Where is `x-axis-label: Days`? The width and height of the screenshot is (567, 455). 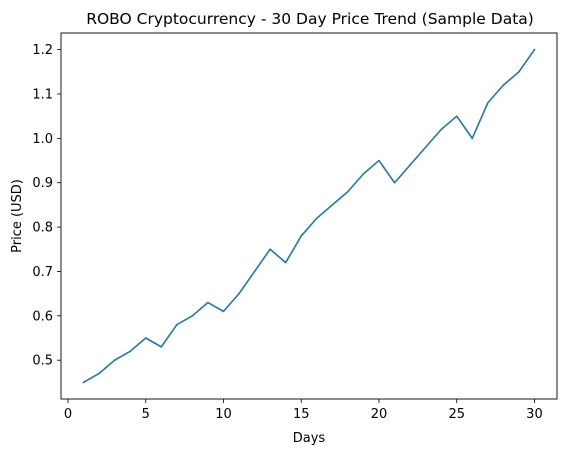 x-axis-label: Days is located at coordinates (309, 438).